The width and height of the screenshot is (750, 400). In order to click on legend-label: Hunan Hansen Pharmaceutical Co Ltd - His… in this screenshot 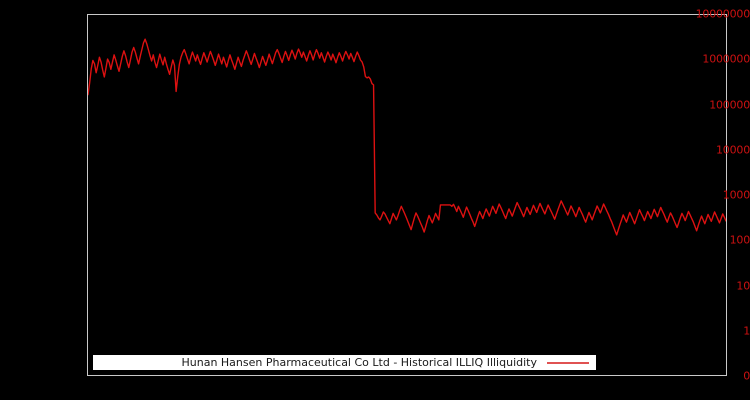, I will do `click(359, 362)`.